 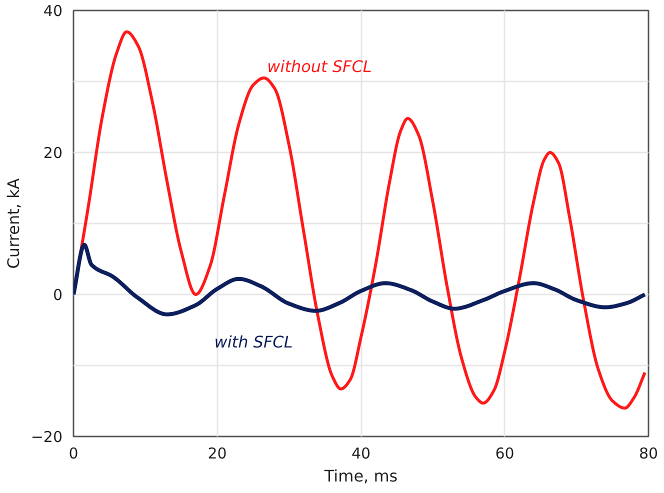 What do you see at coordinates (53, 153) in the screenshot?
I see `y-tick-label: 20` at bounding box center [53, 153].